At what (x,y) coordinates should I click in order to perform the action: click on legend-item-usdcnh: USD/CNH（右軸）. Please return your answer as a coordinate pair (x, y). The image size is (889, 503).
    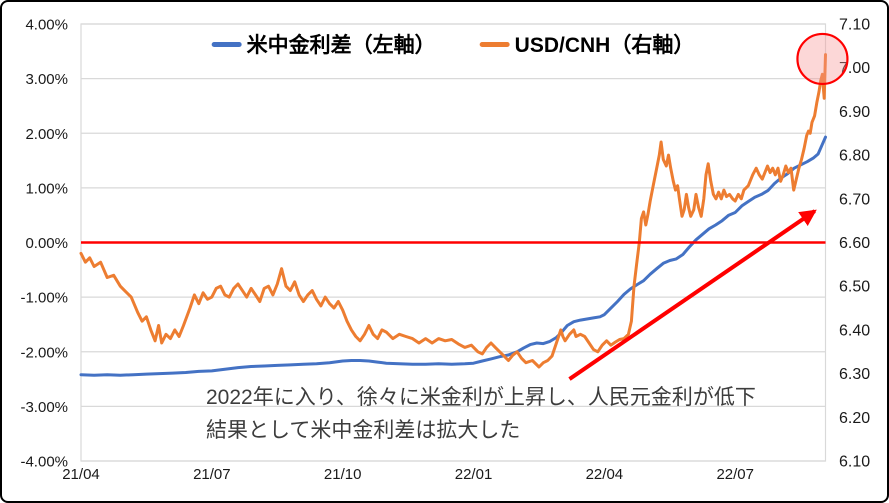
    Looking at the image, I should click on (587, 44).